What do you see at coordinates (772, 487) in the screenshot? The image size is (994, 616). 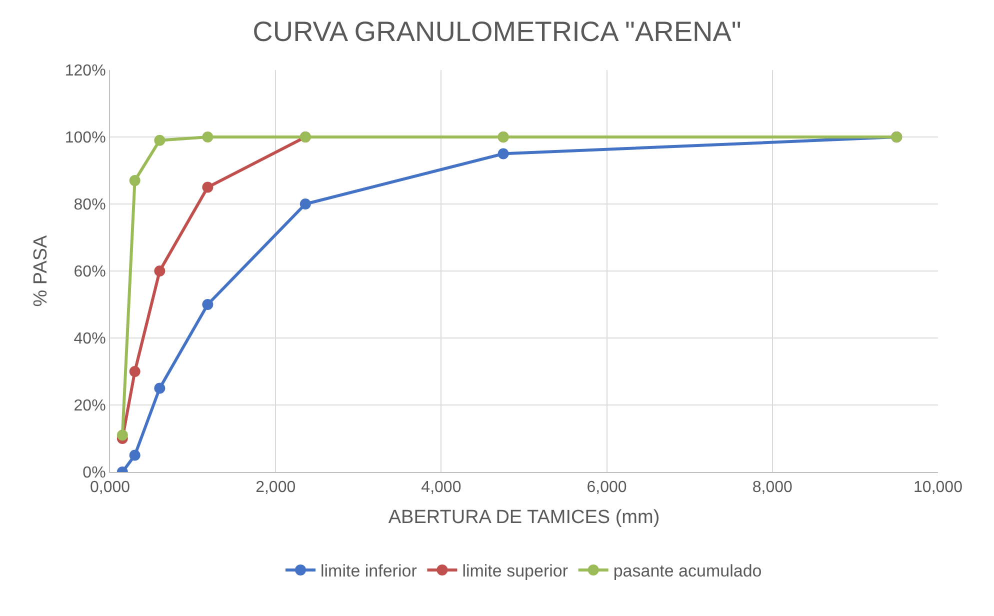 I see `x-tick-label: 8,000` at bounding box center [772, 487].